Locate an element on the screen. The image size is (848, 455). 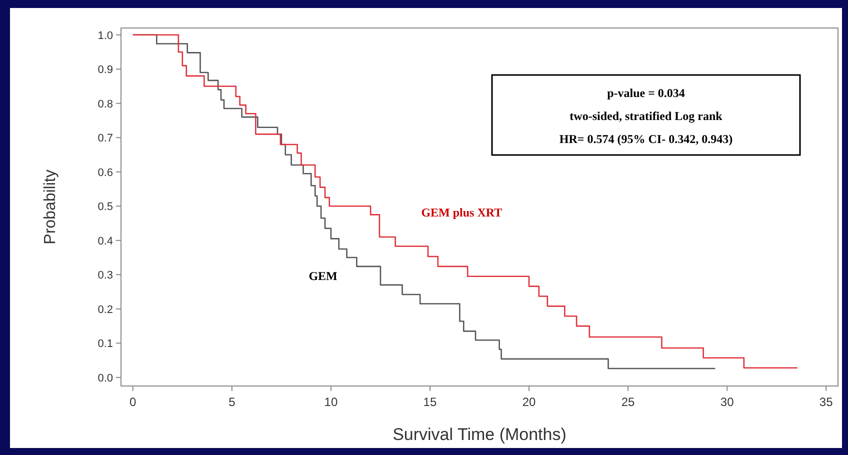
annotation: p-value = 0.034 is located at coordinates (646, 93).